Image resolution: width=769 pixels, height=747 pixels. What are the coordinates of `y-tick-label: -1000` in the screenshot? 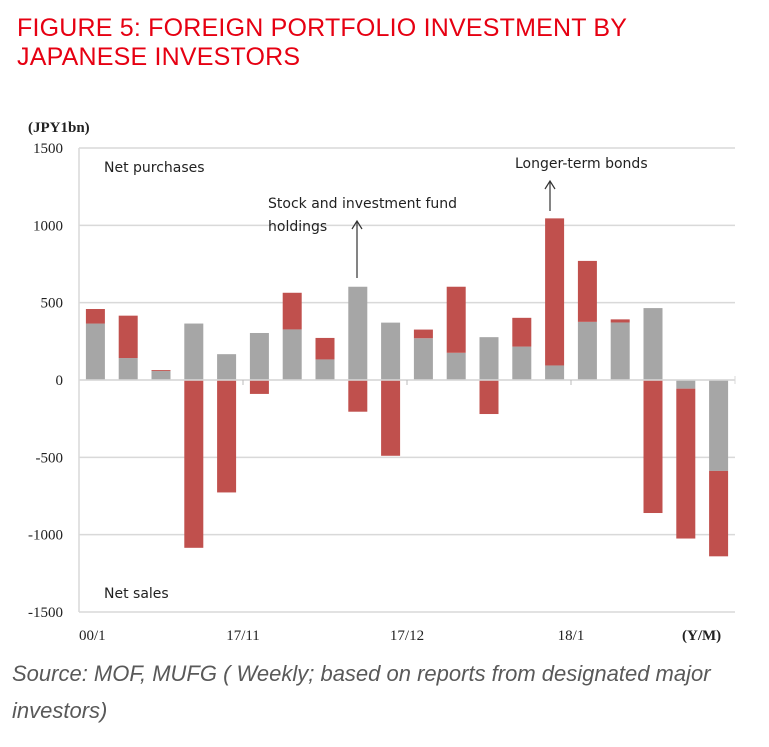 It's located at (45, 536).